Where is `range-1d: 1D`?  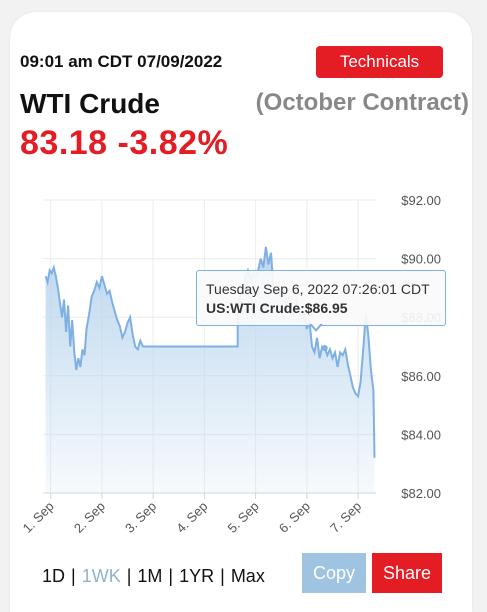 range-1d: 1D is located at coordinates (54, 576).